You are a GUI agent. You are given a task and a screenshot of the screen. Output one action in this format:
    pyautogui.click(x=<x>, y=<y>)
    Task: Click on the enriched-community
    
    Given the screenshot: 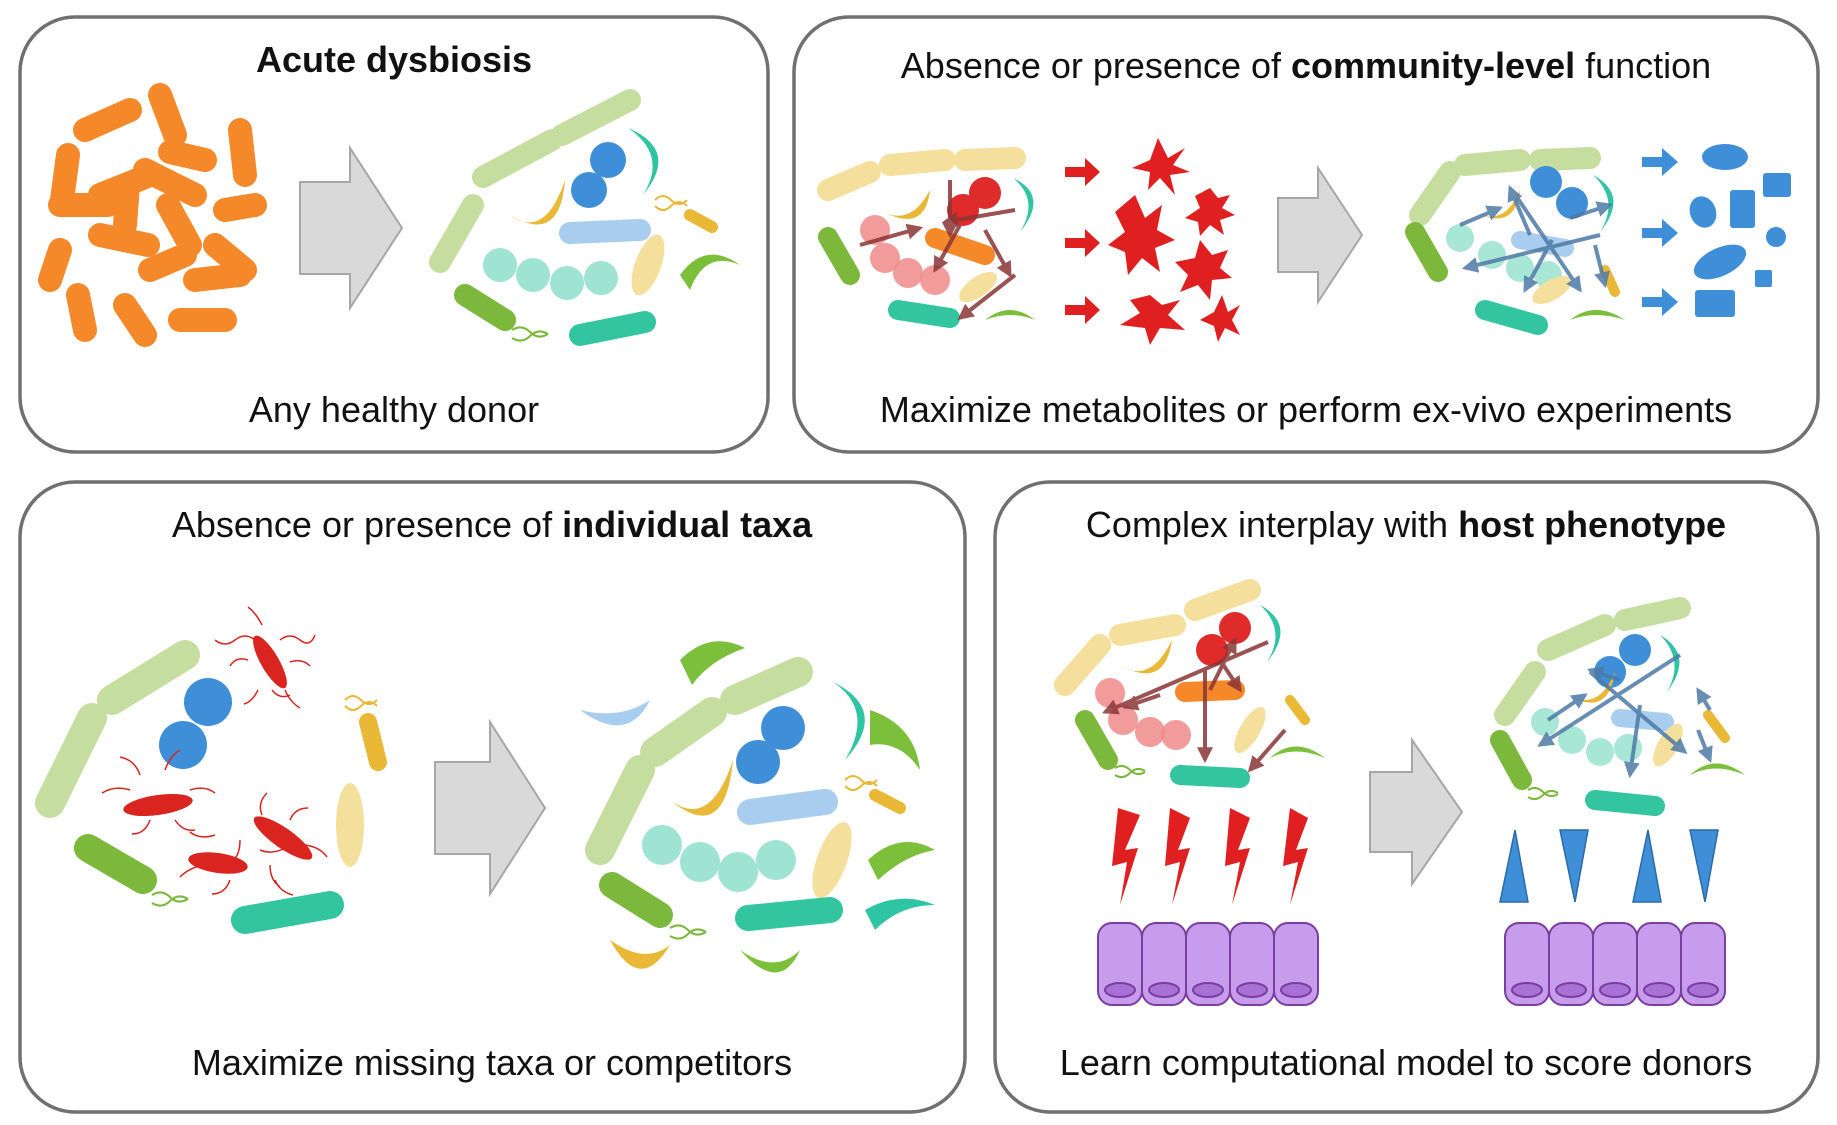 What is the action you would take?
    pyautogui.click(x=757, y=807)
    